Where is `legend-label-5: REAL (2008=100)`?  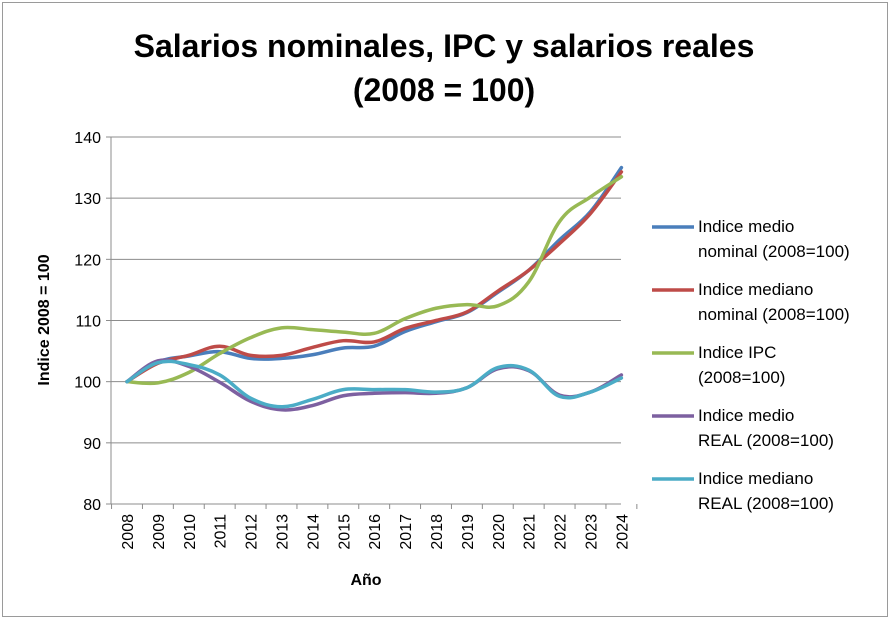
legend-label-5: REAL (2008=100) is located at coordinates (766, 503).